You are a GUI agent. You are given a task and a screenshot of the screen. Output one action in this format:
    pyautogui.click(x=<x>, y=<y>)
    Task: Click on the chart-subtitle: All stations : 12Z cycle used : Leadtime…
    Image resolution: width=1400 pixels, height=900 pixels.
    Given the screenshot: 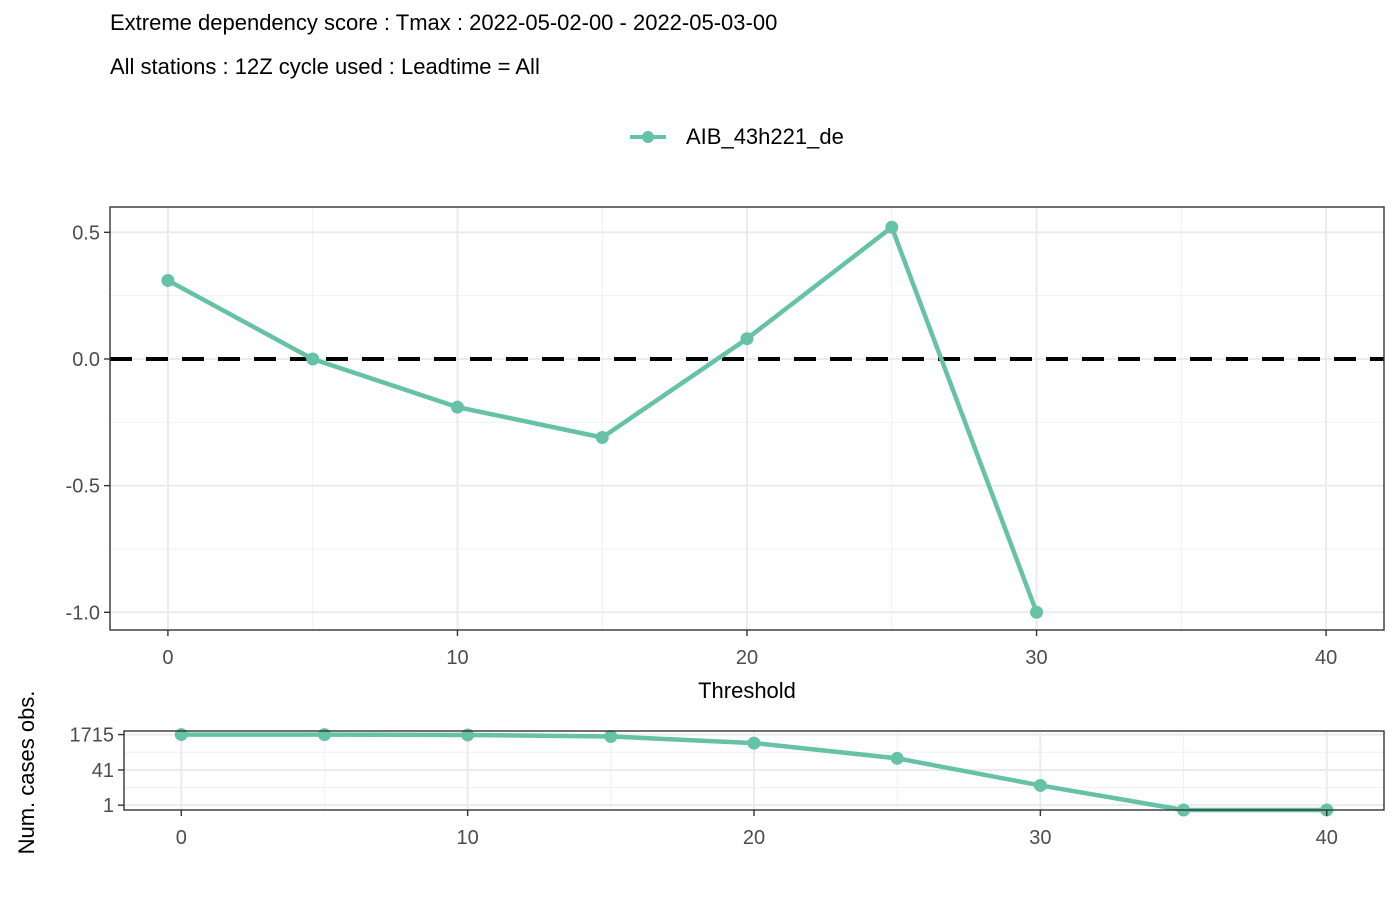 What is the action you would take?
    pyautogui.click(x=325, y=66)
    